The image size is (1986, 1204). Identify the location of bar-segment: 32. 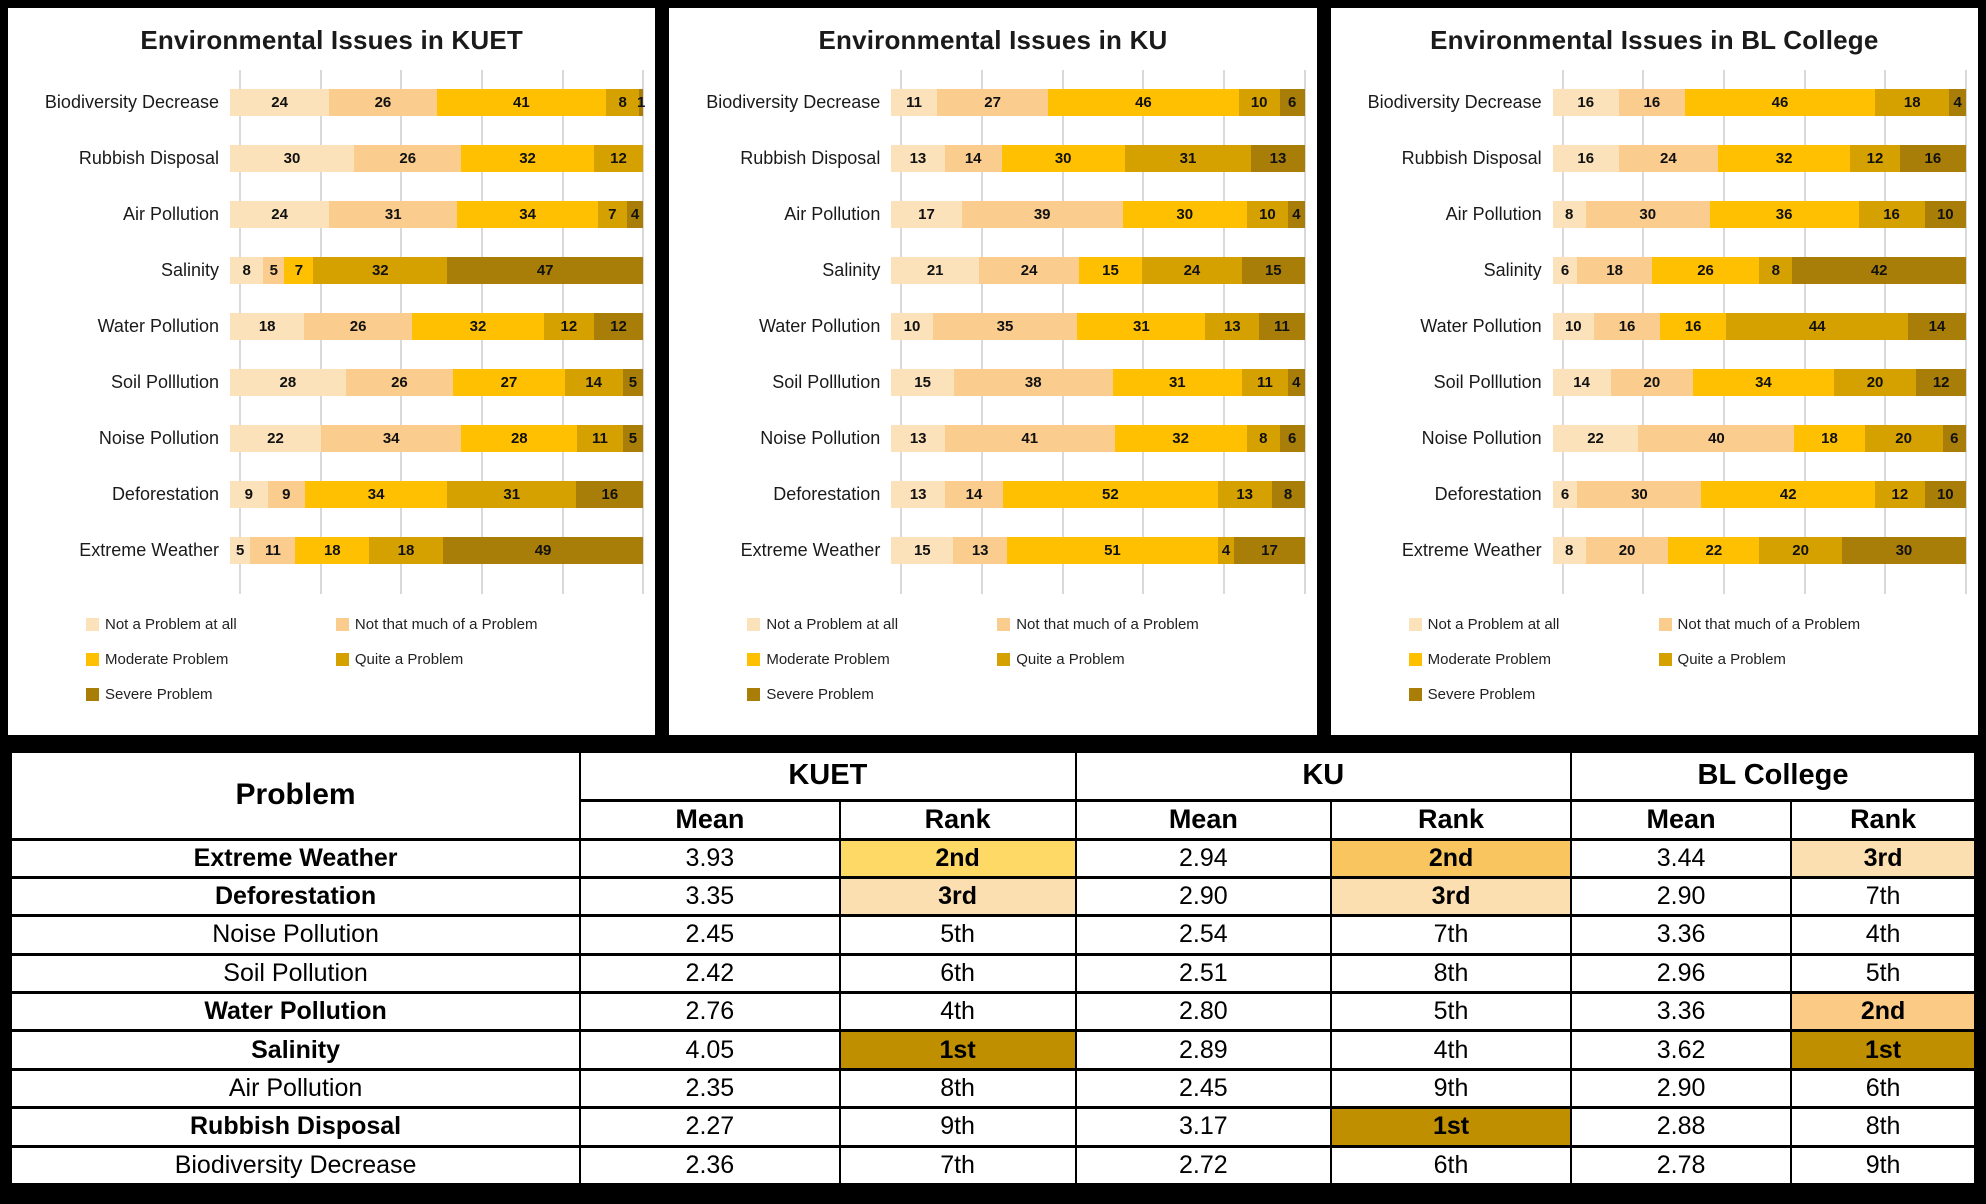
(527, 158).